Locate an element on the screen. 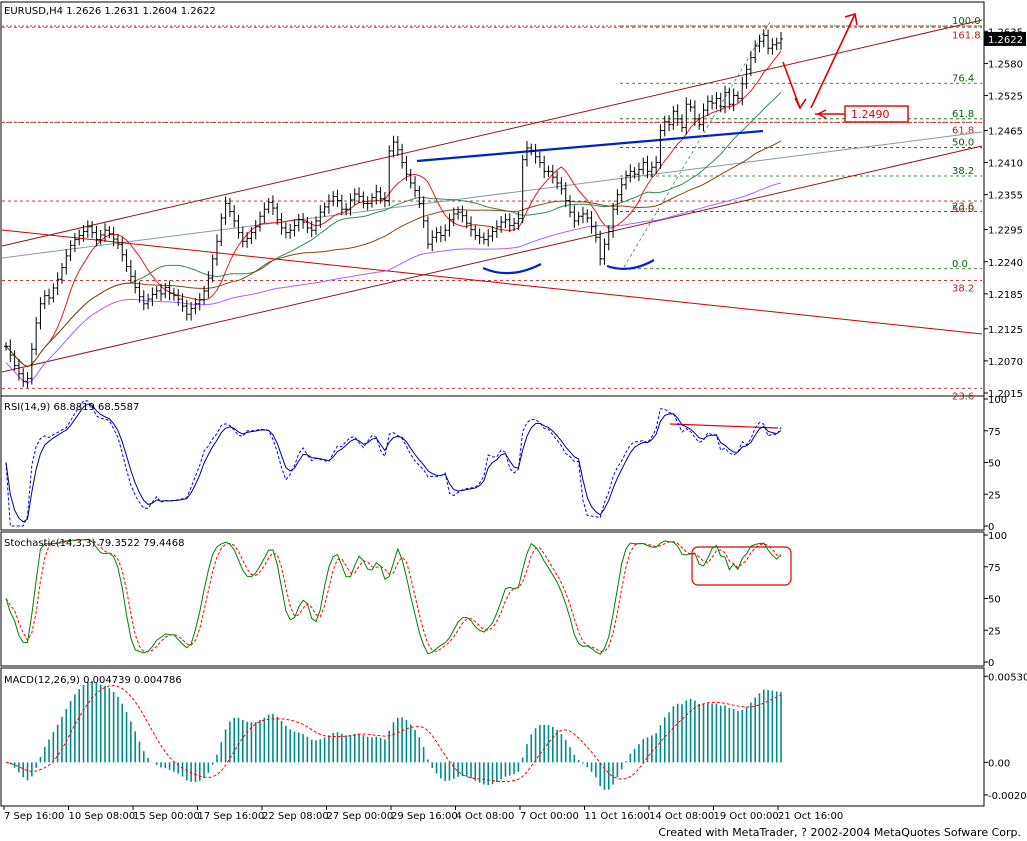 This screenshot has height=841, width=1027. stochastic-tick-label: 25 is located at coordinates (994, 631).